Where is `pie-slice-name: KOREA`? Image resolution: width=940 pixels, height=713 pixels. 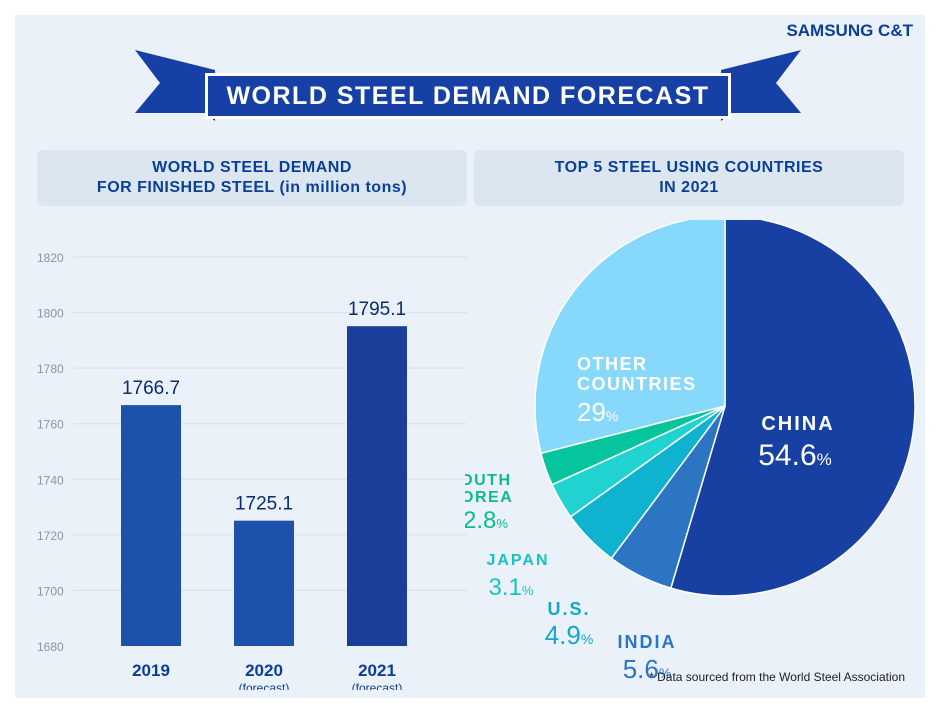 pie-slice-name: KOREA is located at coordinates (489, 497).